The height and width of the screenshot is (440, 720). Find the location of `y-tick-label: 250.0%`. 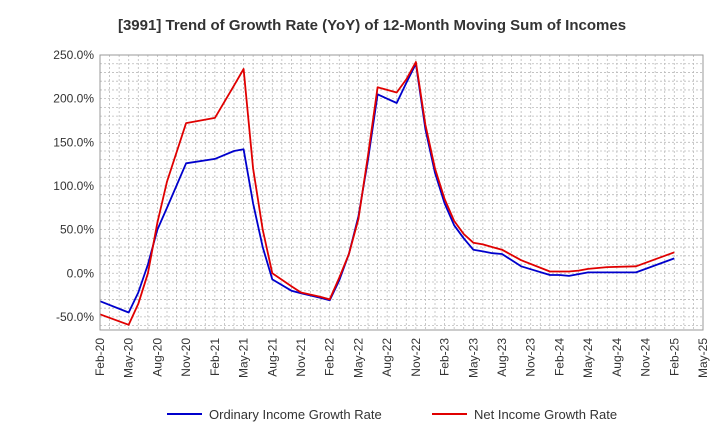

y-tick-label: 250.0% is located at coordinates (73, 55).